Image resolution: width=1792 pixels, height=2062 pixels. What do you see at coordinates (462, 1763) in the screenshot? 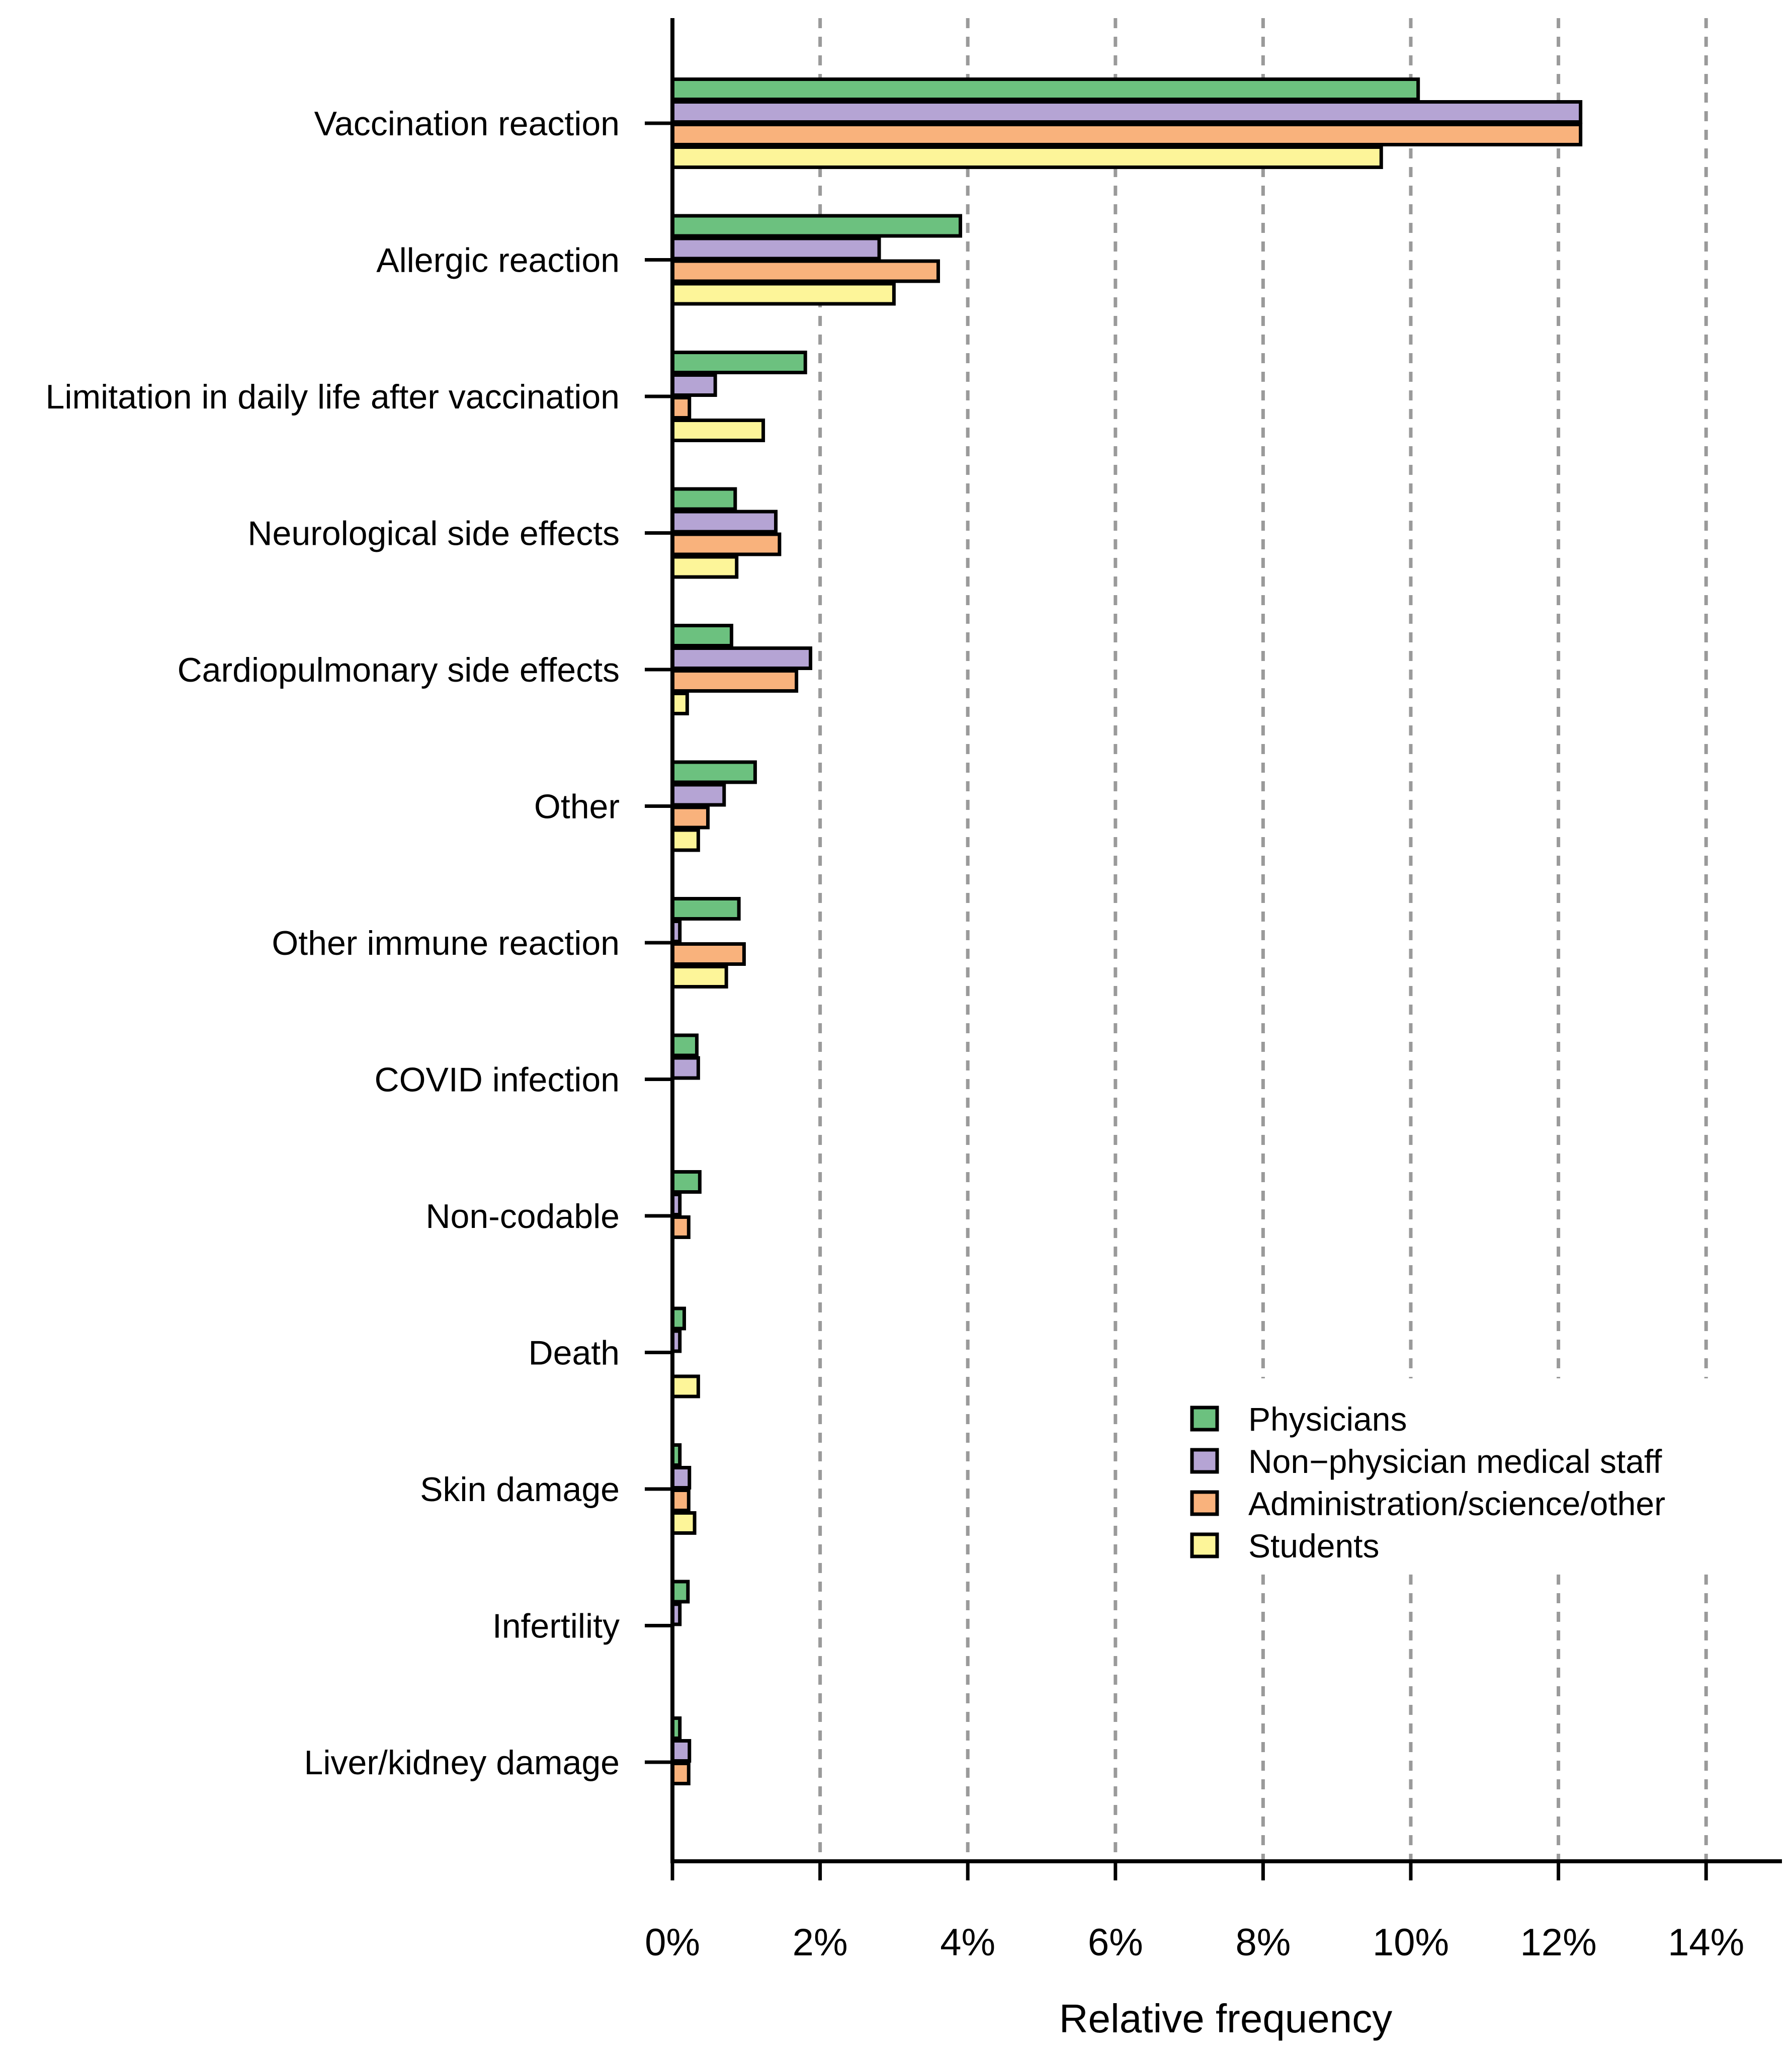
I see `category-label: Liver/kidney damage` at bounding box center [462, 1763].